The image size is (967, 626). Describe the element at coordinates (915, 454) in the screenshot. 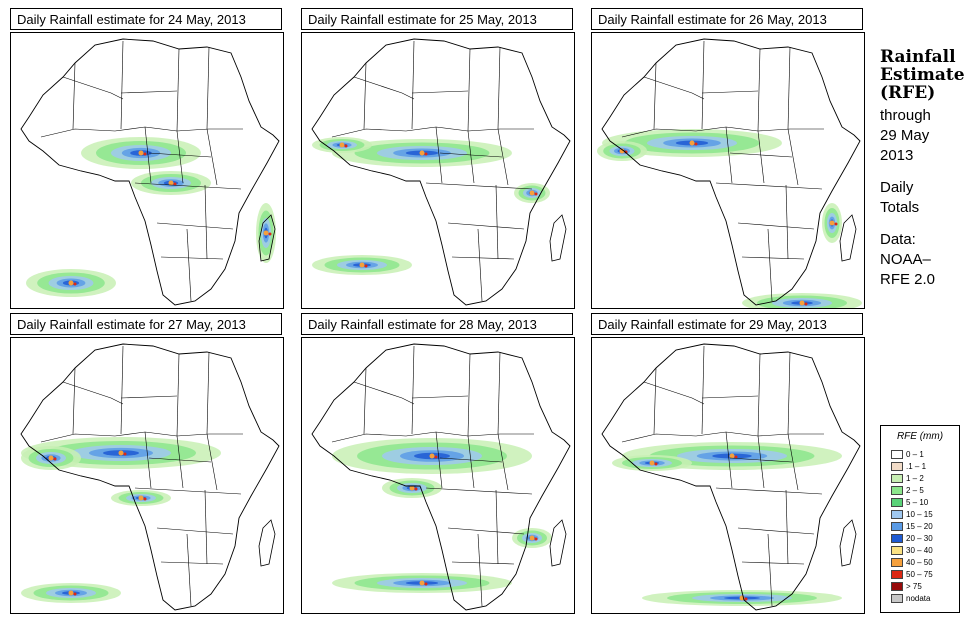

I see `legend-label: 0 – 1` at that location.